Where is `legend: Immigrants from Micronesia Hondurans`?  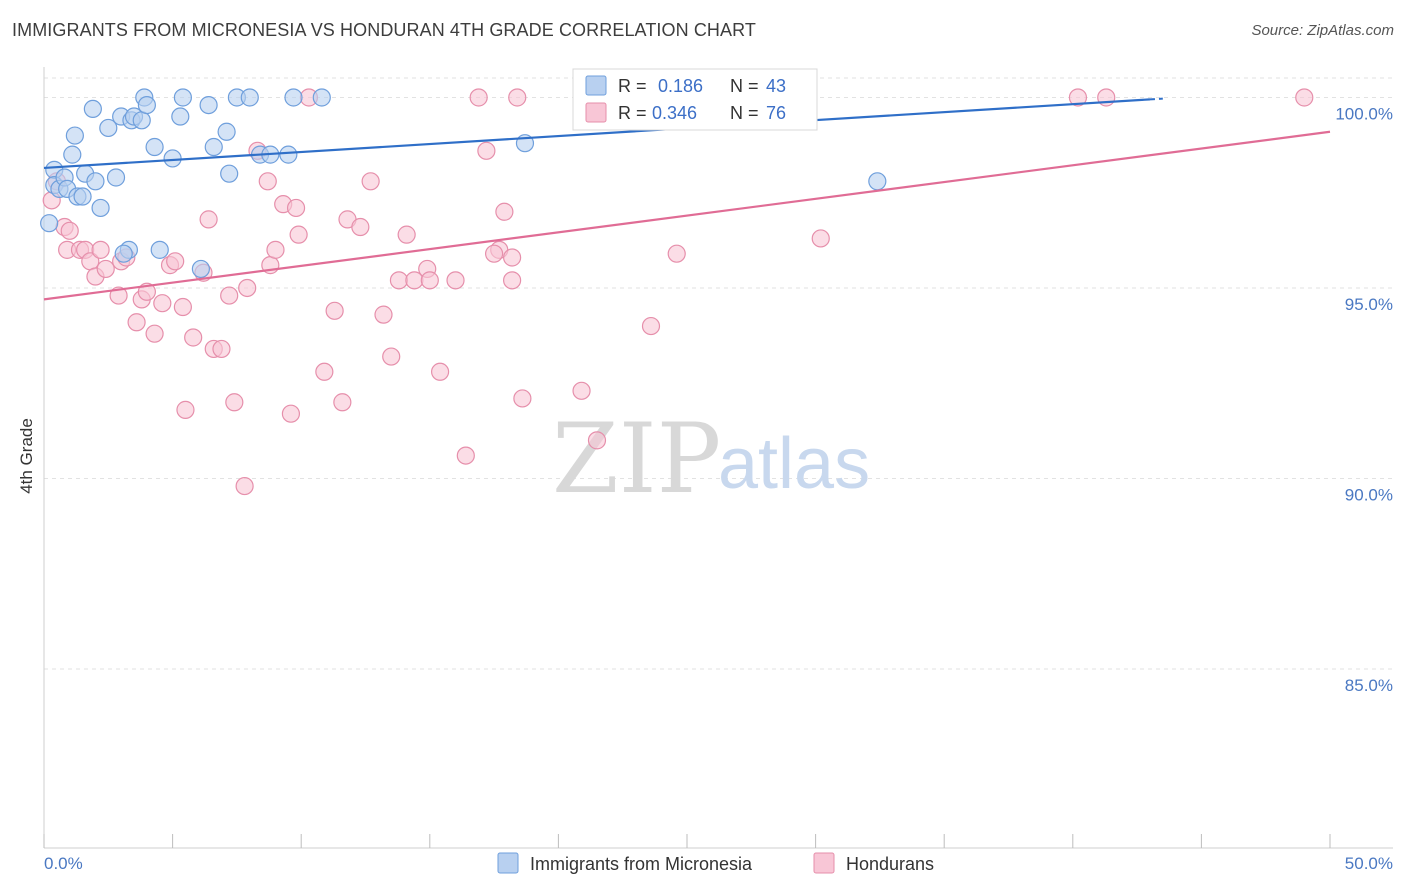
legend: Immigrants from Micronesia Hondurans is located at coordinates (715, 863).